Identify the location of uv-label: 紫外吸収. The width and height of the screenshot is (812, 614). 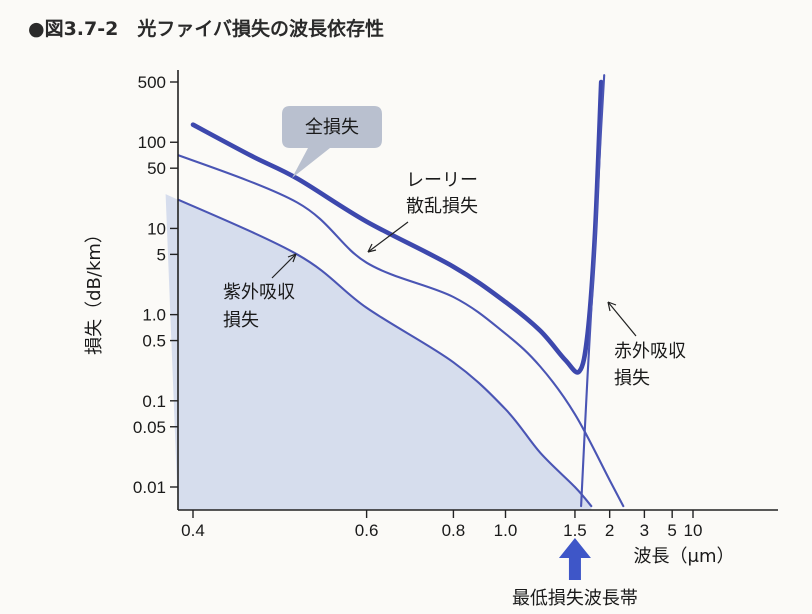
(259, 292).